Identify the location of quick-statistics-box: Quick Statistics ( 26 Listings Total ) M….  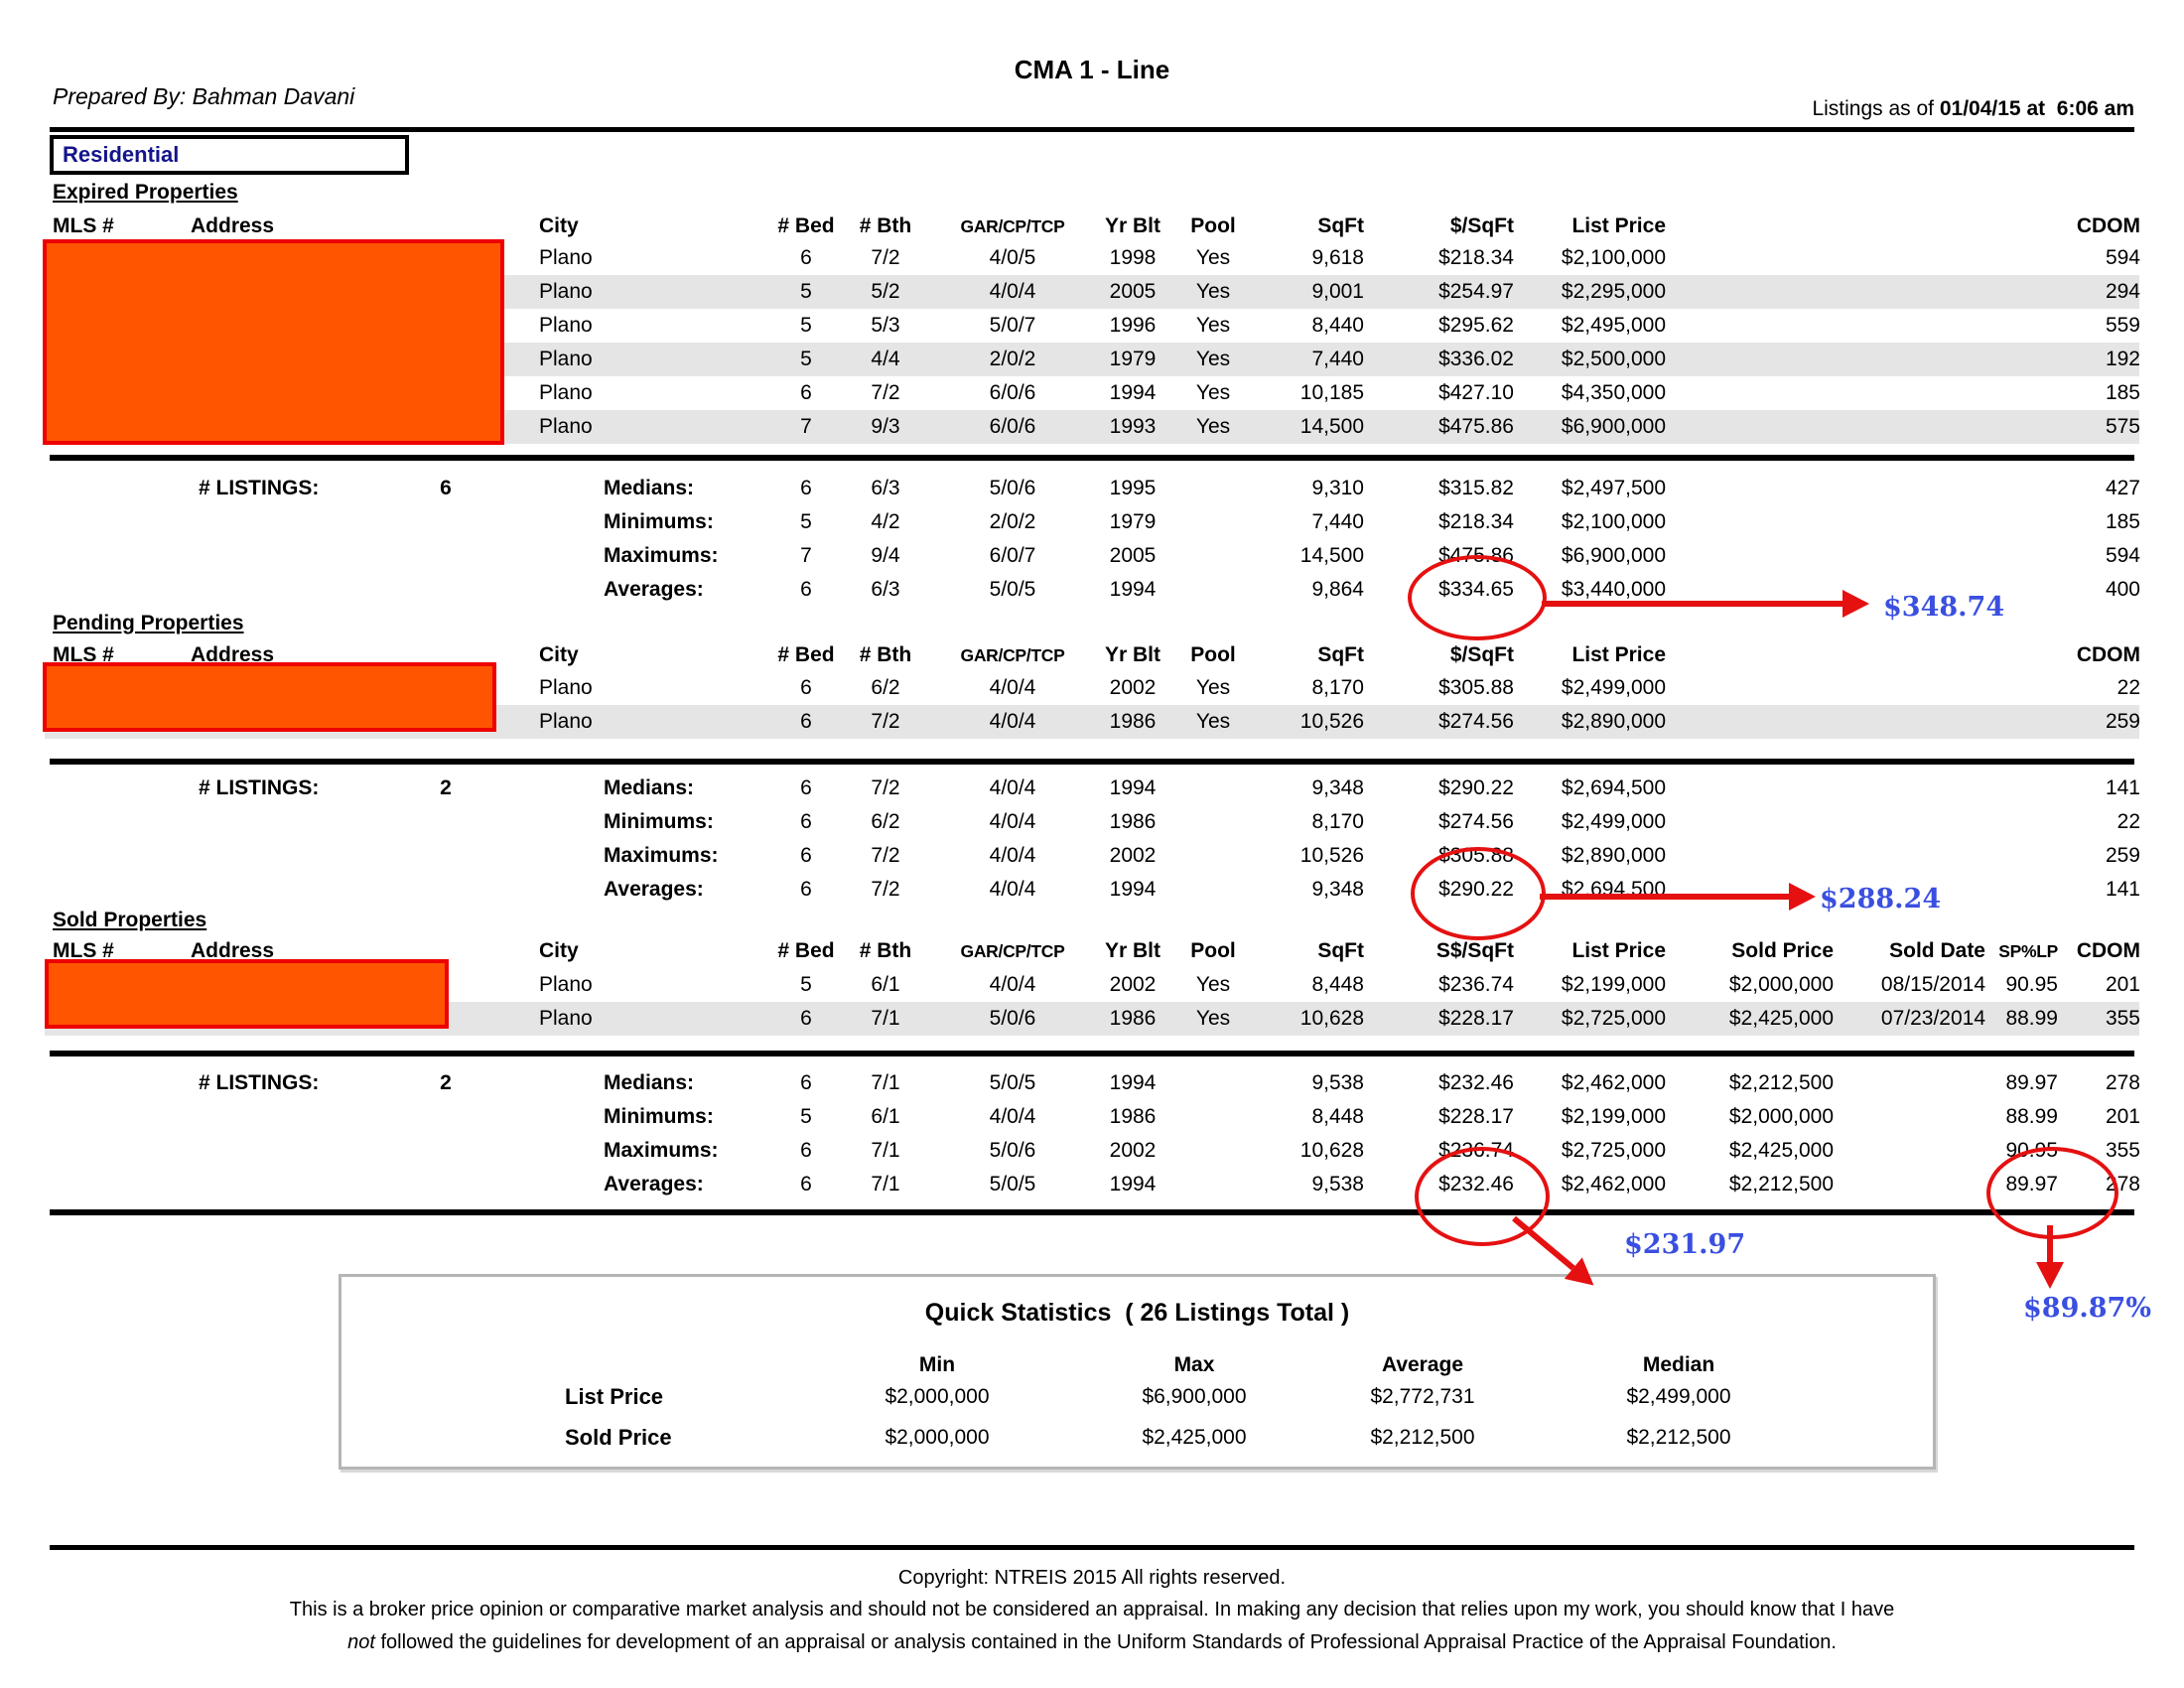
(1137, 1372).